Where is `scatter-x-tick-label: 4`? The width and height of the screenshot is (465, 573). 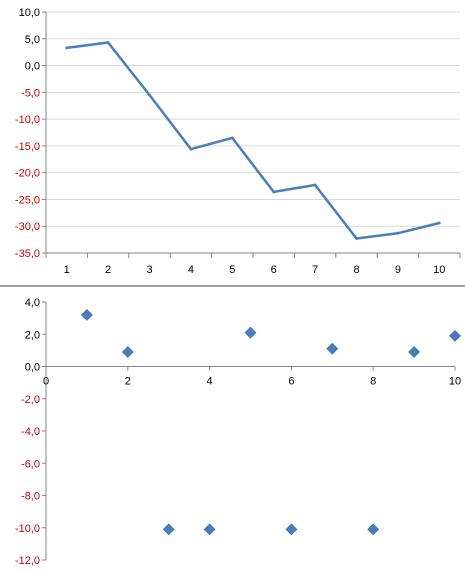 scatter-x-tick-label: 4 is located at coordinates (210, 382).